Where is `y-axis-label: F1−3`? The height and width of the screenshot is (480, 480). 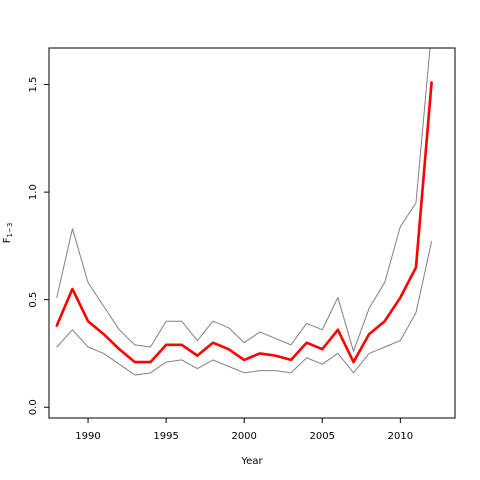
y-axis-label: F1−3 is located at coordinates (8, 233).